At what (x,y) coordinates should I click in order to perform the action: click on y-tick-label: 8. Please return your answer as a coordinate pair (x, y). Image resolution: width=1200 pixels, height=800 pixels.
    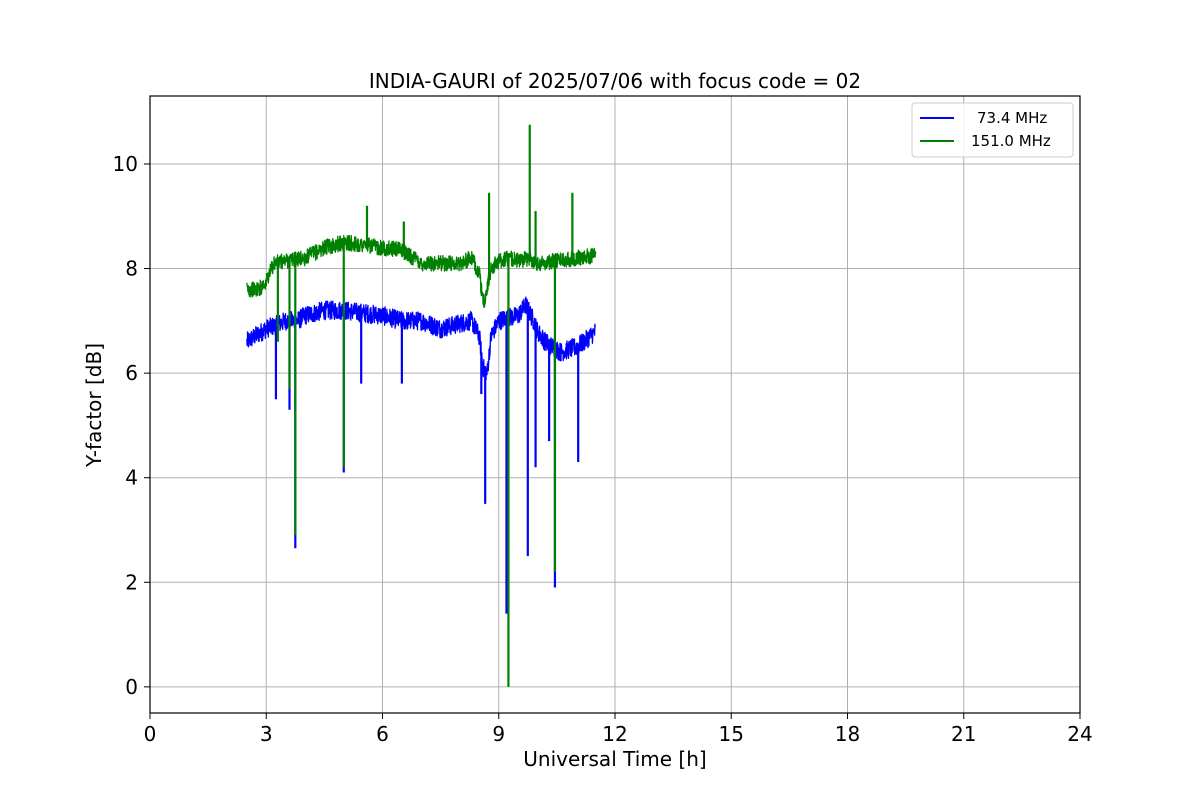
    Looking at the image, I should click on (131, 269).